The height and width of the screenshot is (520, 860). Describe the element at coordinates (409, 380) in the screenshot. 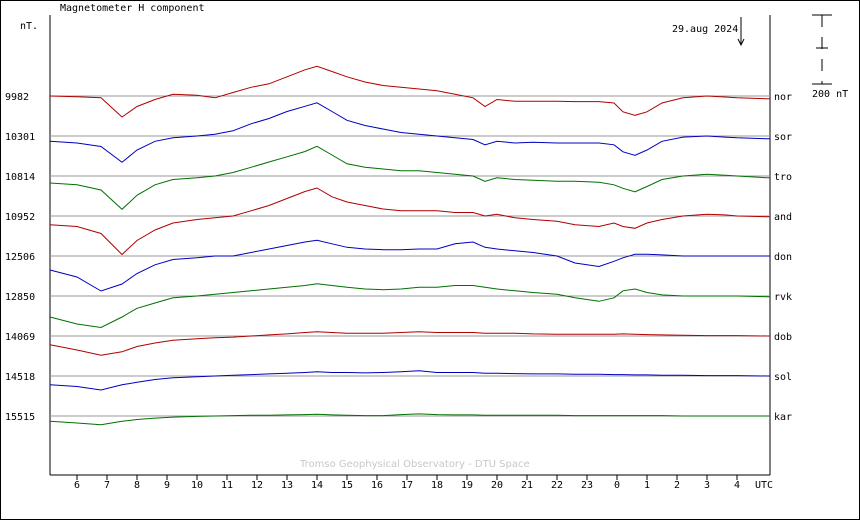

I see `series-line-sol` at that location.